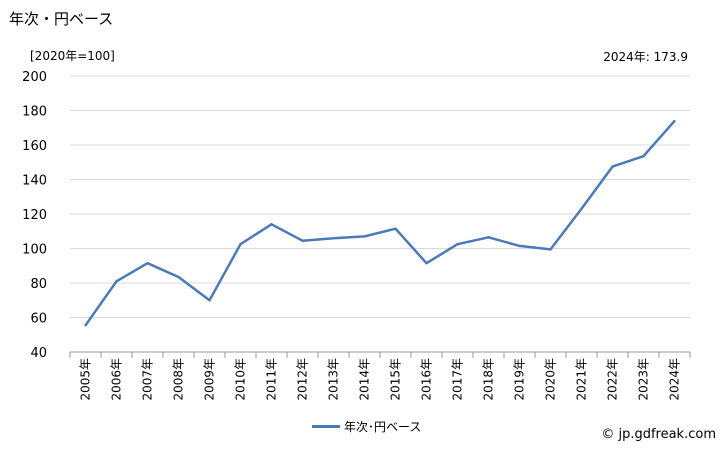 The image size is (728, 450). What do you see at coordinates (303, 379) in the screenshot?
I see `x-tick-label: 2012年` at bounding box center [303, 379].